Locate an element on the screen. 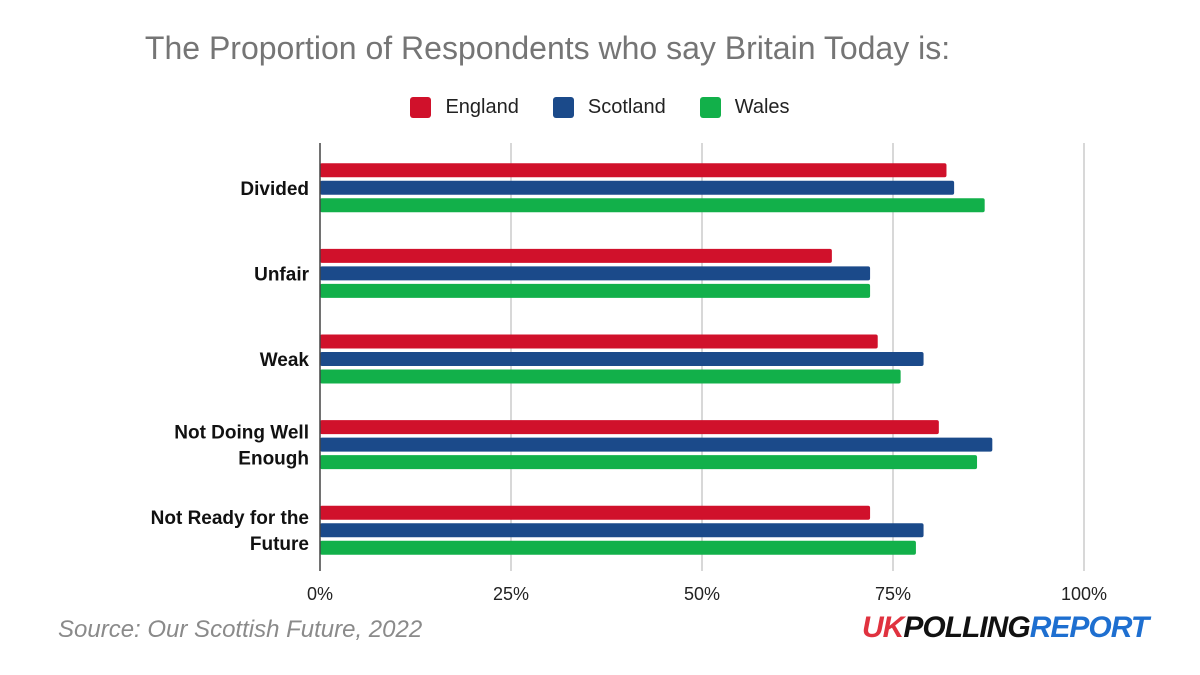  category-label-4-line-0: Not Ready for the is located at coordinates (230, 518).